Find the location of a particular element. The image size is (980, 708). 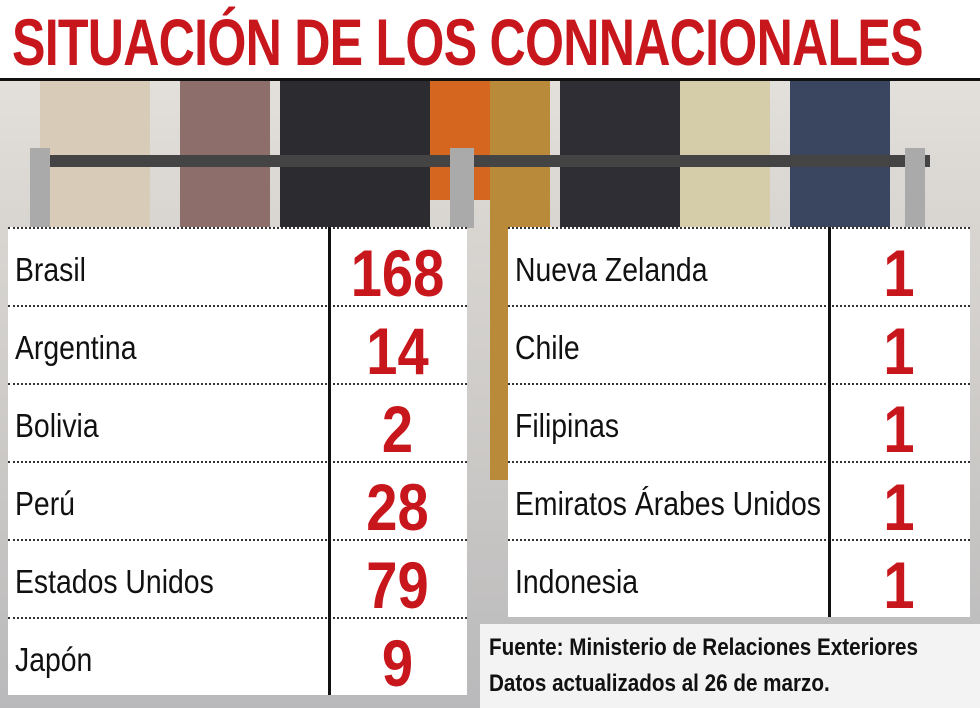

title-bar: SITUACIÓN DE LOS CONNACIONALES is located at coordinates (490, 40).